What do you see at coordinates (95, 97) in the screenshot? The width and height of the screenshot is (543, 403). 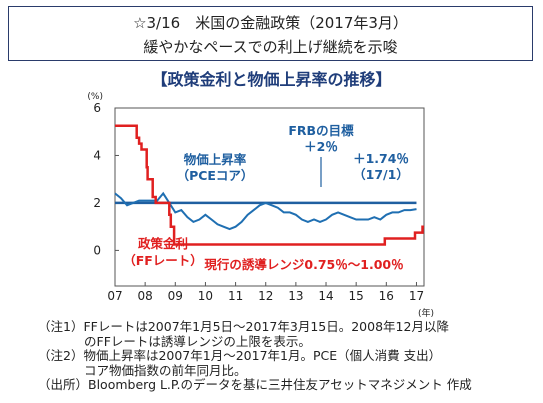 I see `y-unit-label: (%)` at bounding box center [95, 97].